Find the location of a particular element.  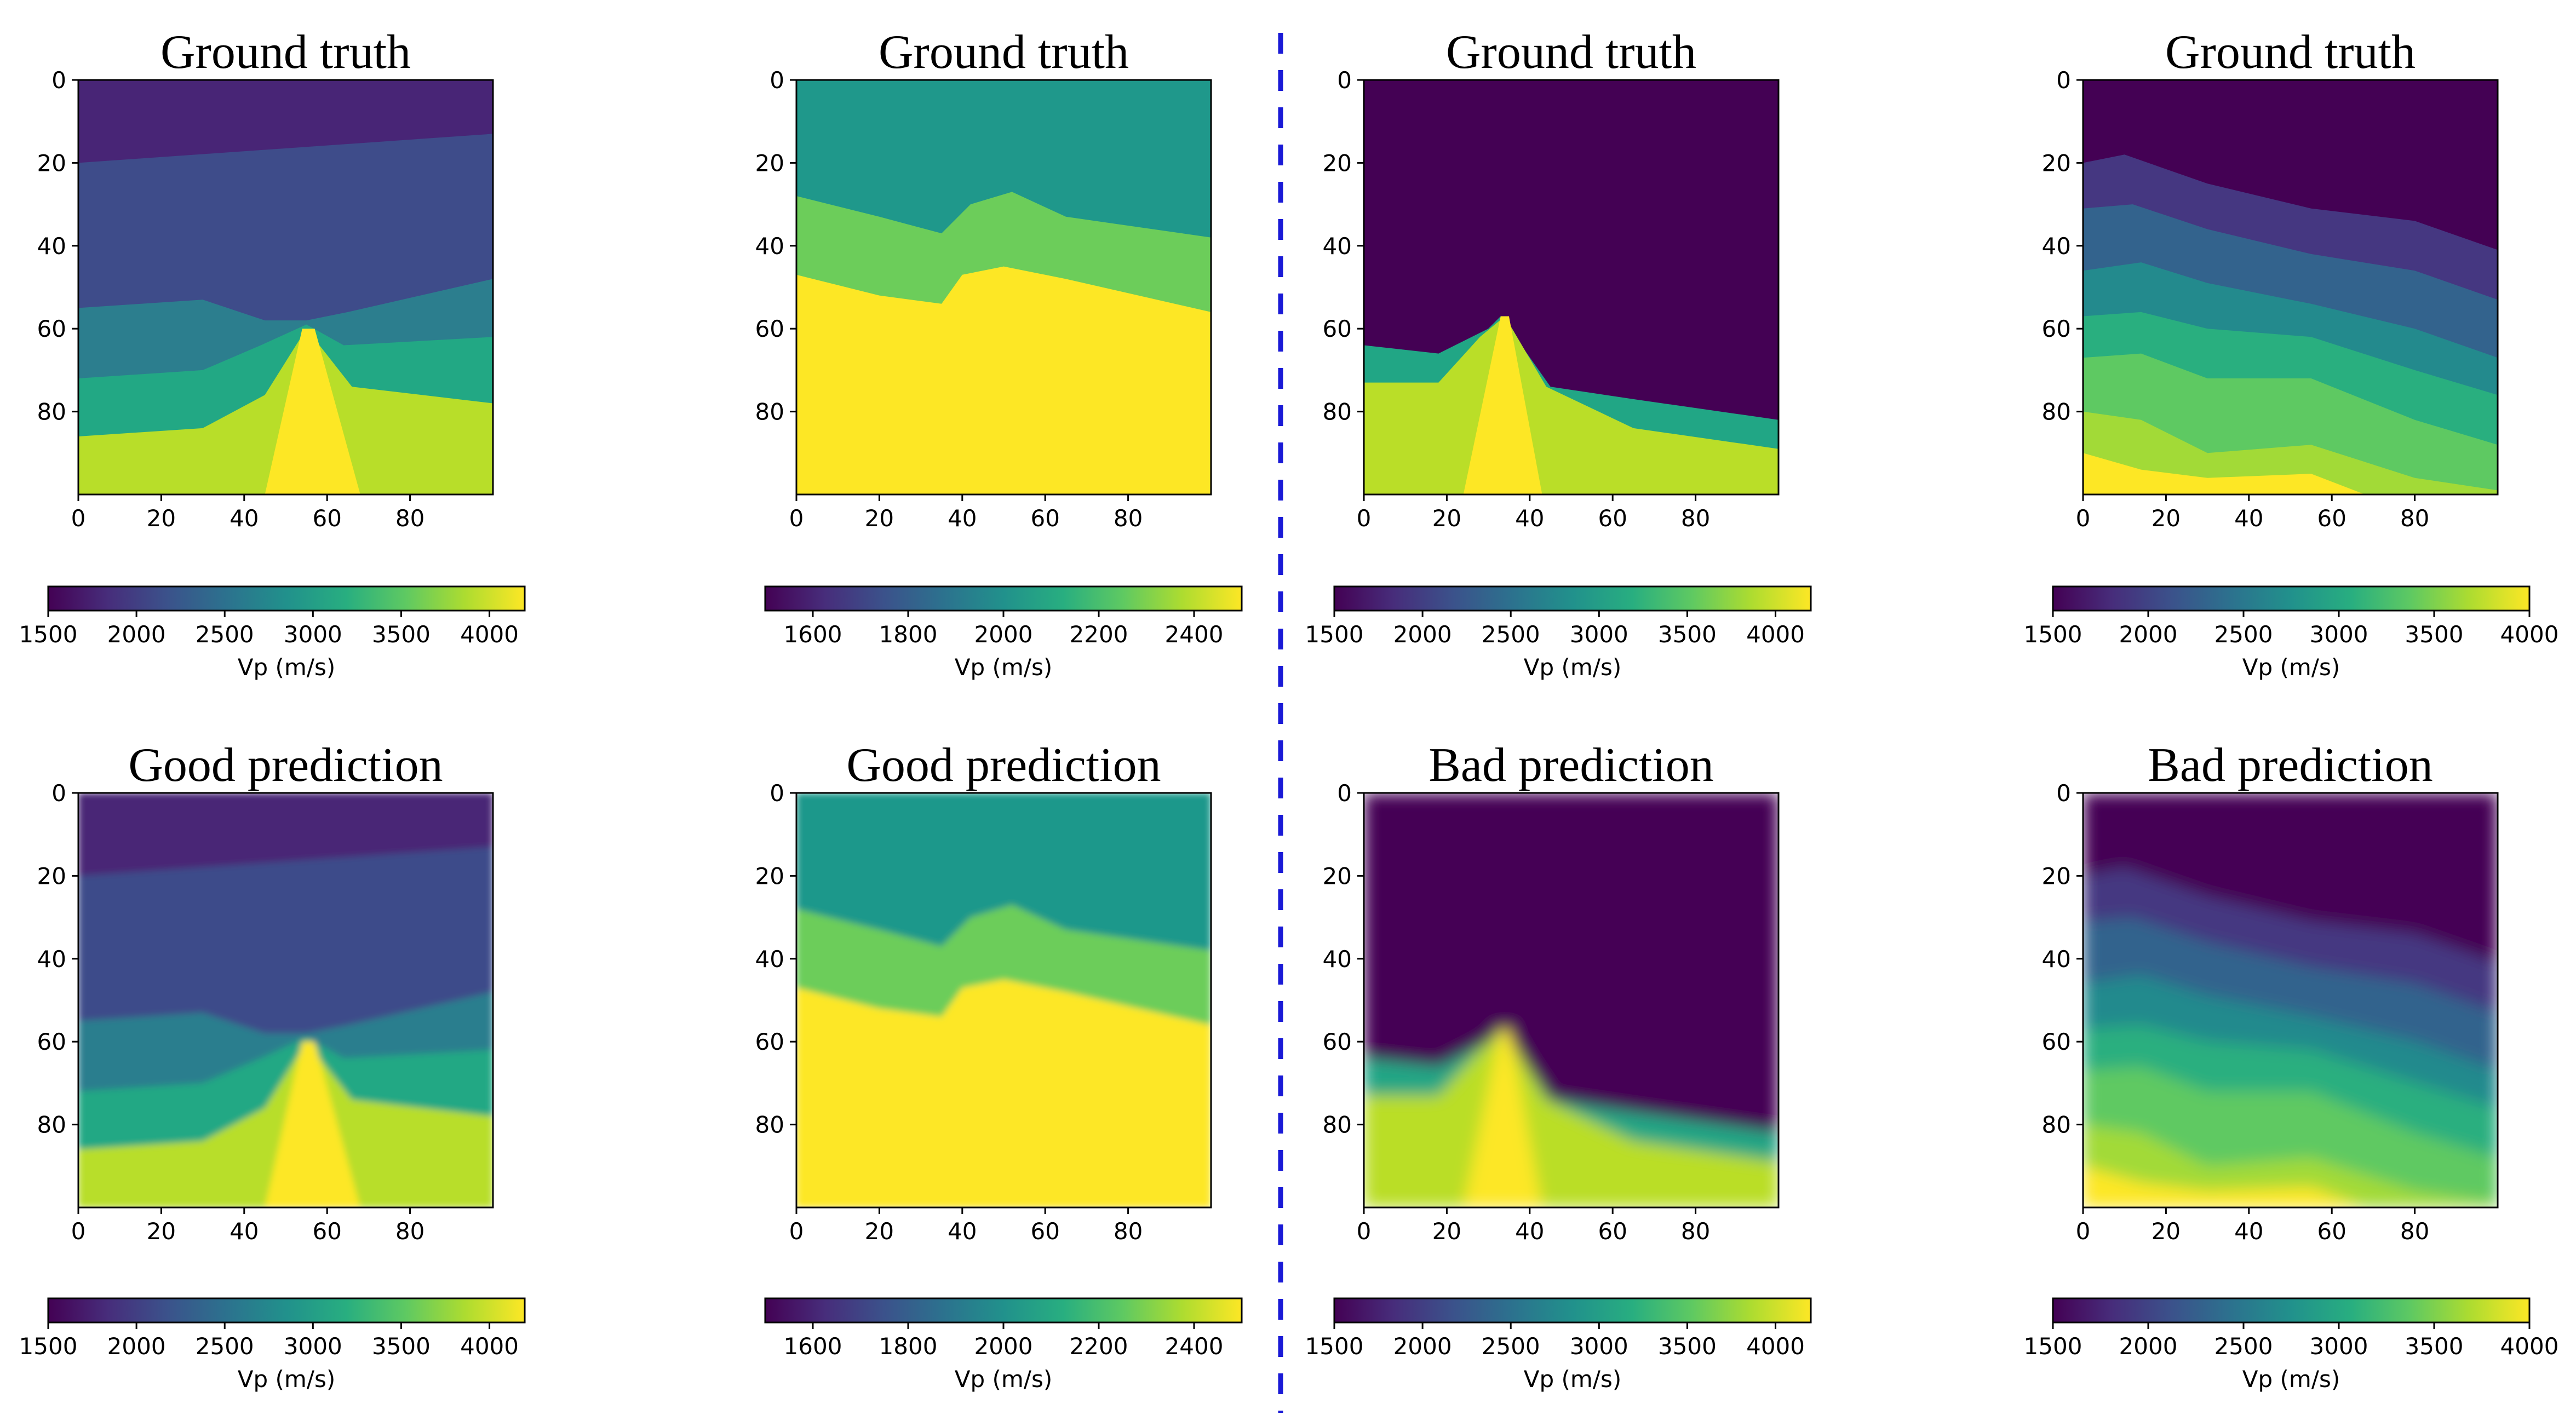

subplot-title: Good prediction is located at coordinates (1003, 765).